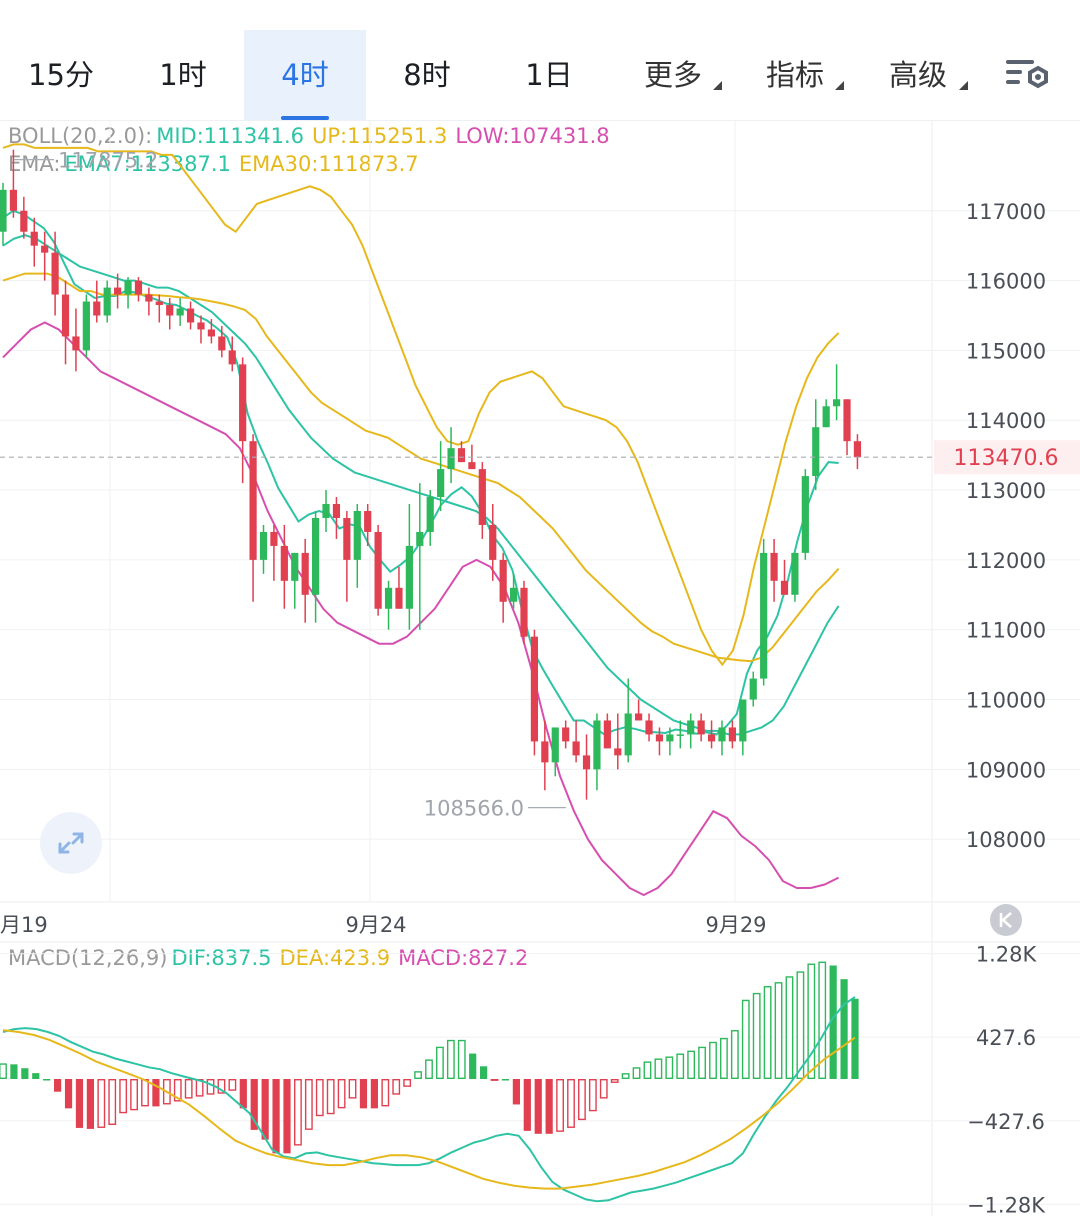  What do you see at coordinates (147, 164) in the screenshot?
I see `ema7-value: EMA7:113387.1` at bounding box center [147, 164].